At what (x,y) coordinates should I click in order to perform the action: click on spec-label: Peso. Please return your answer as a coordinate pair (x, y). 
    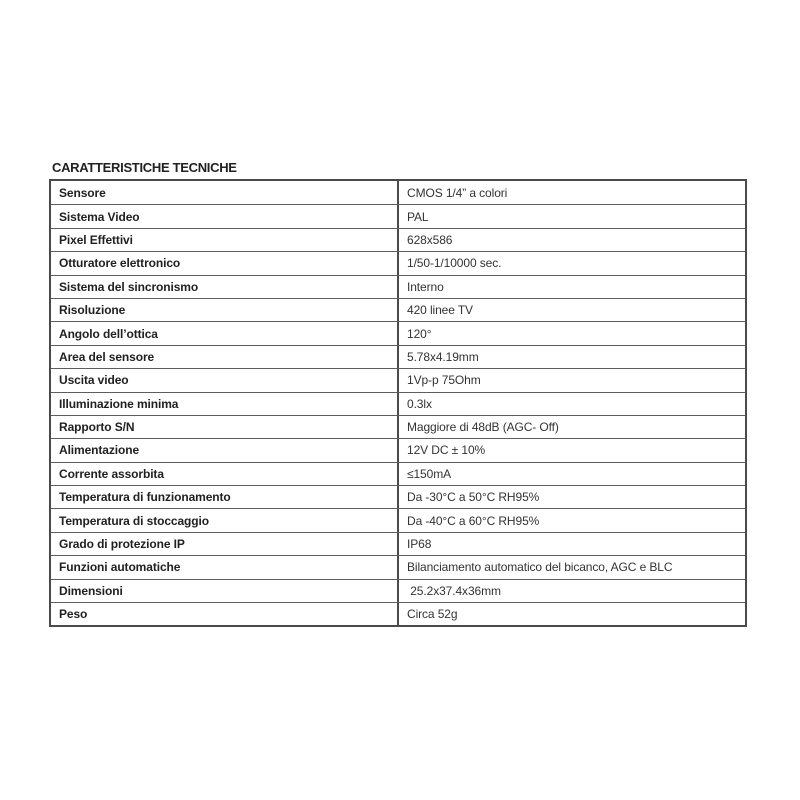
    Looking at the image, I should click on (225, 614).